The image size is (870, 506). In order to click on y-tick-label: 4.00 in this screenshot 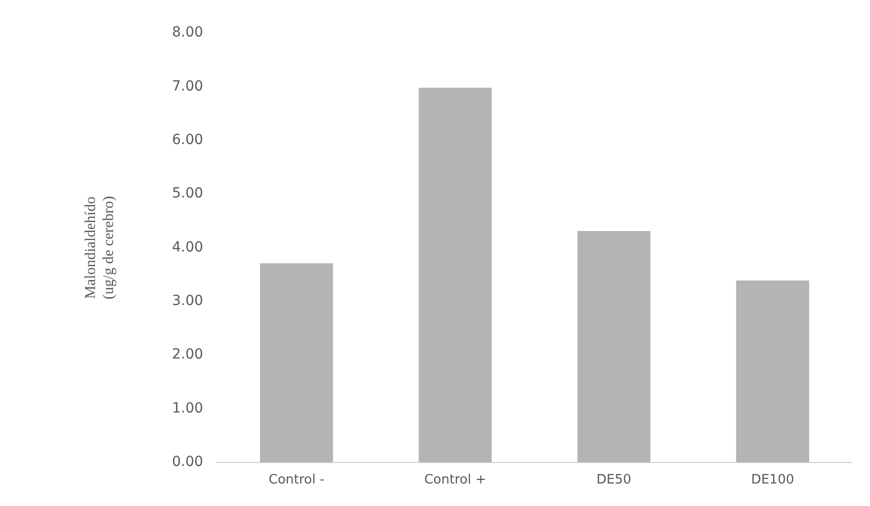, I will do `click(188, 247)`.